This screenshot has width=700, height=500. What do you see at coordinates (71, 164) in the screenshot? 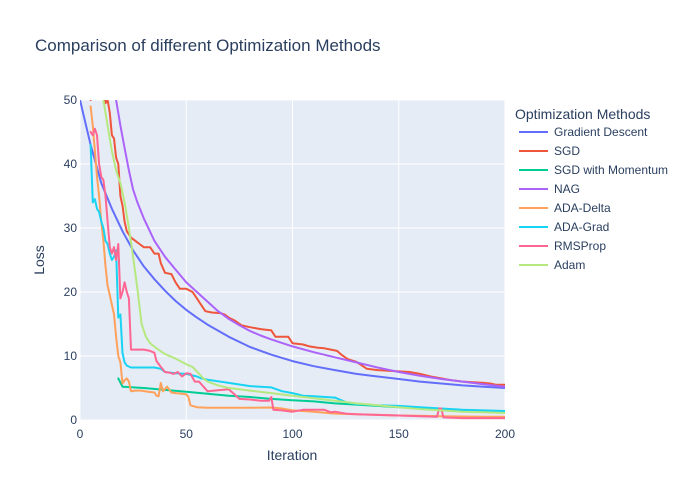
I see `y-tick-label: 40` at bounding box center [71, 164].